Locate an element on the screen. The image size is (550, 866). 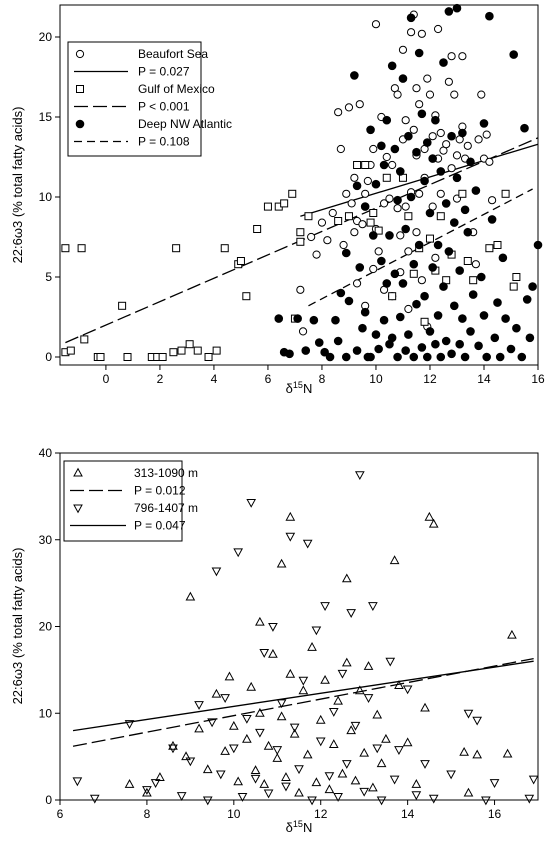
y-tick-label: 10 is located at coordinates (46, 713).